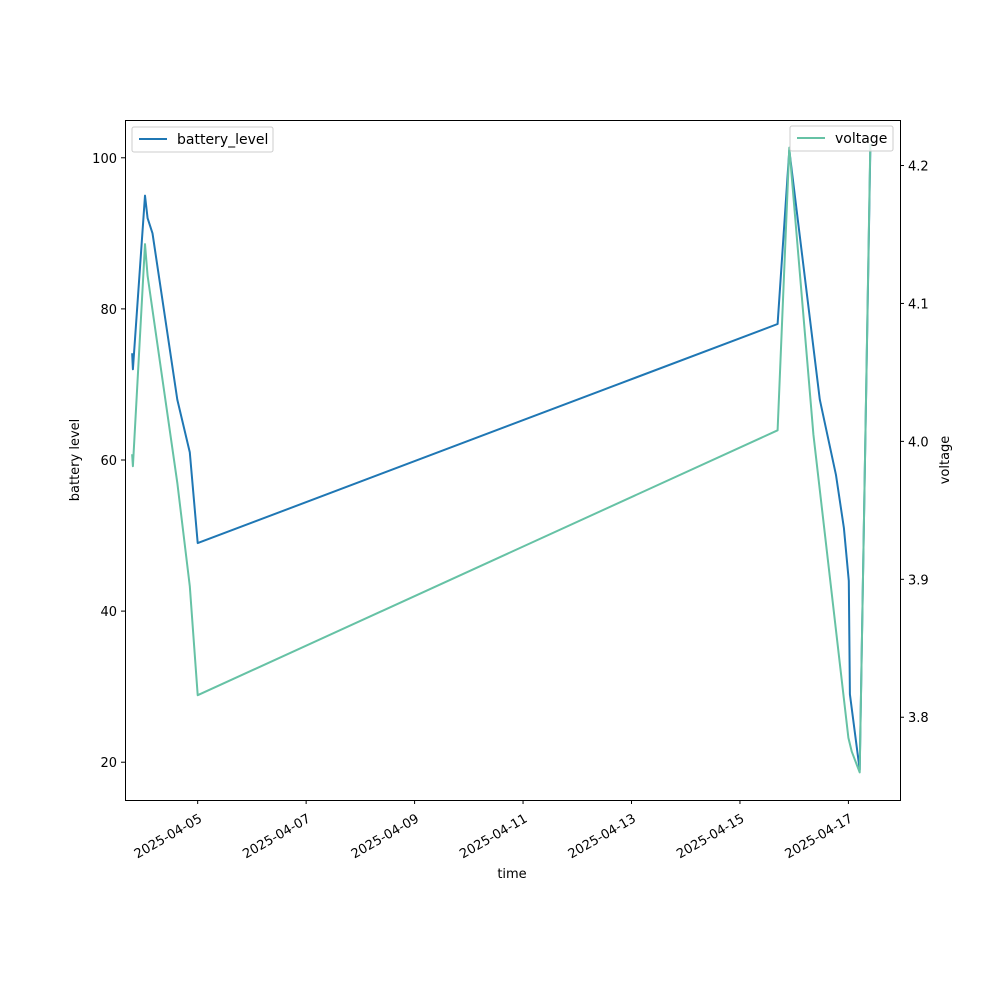 The width and height of the screenshot is (1000, 1000). What do you see at coordinates (222, 140) in the screenshot?
I see `legend-label: battery_level` at bounding box center [222, 140].